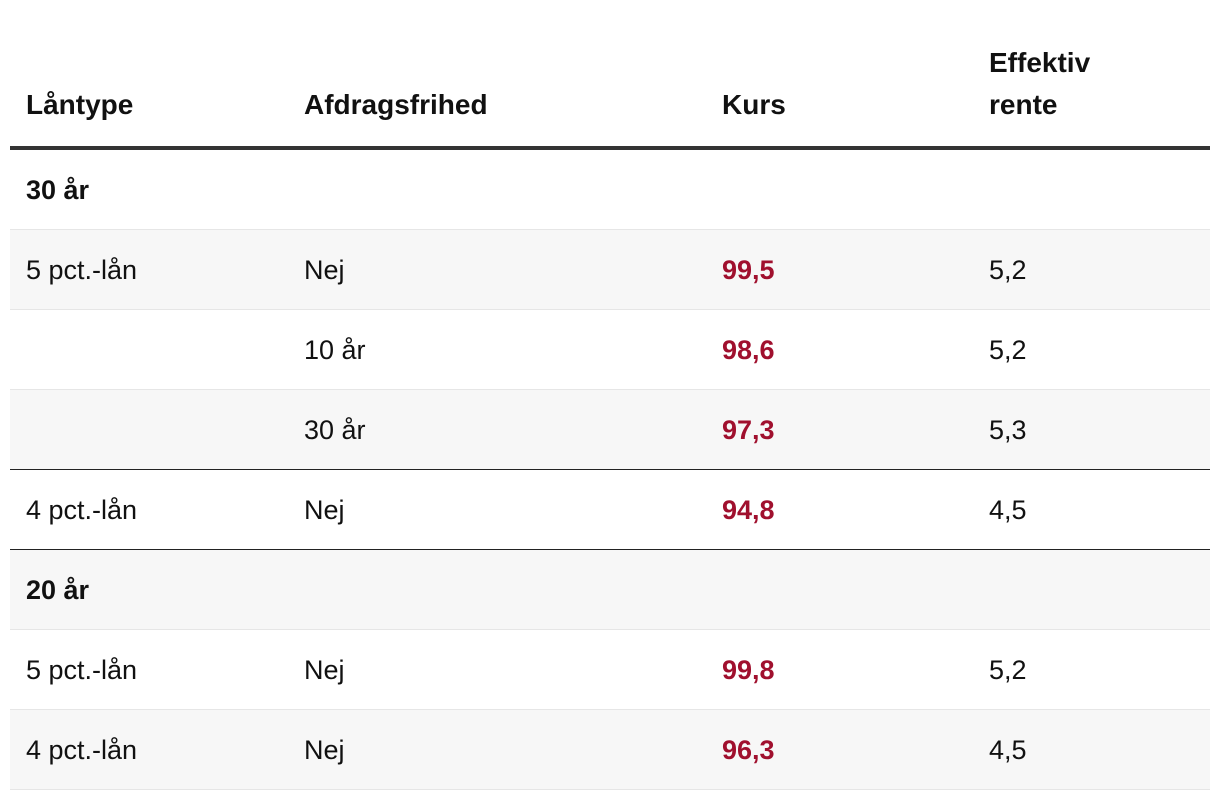  I want to click on table-row: 4 pct.-lån Nej 96,3 4,5, so click(610, 750).